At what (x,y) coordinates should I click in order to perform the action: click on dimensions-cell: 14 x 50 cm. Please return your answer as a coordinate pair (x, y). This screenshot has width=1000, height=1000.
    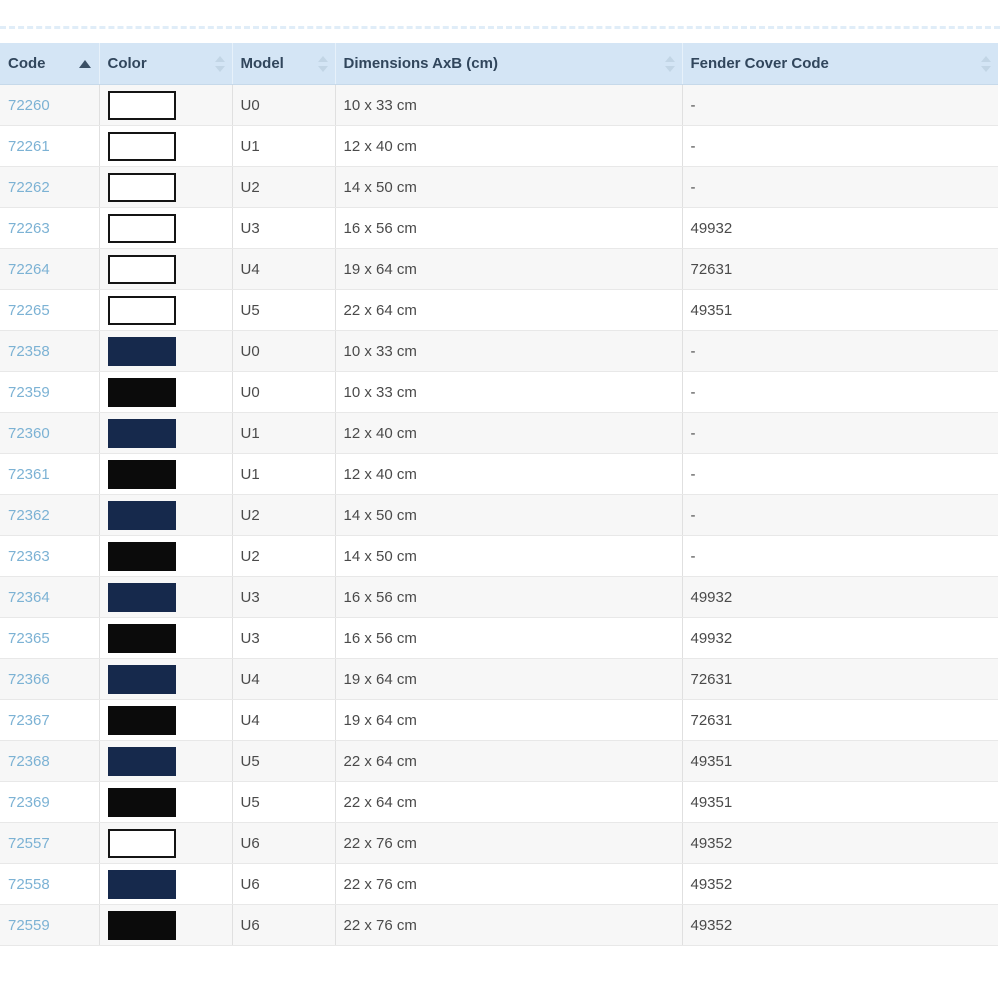
    Looking at the image, I should click on (509, 187).